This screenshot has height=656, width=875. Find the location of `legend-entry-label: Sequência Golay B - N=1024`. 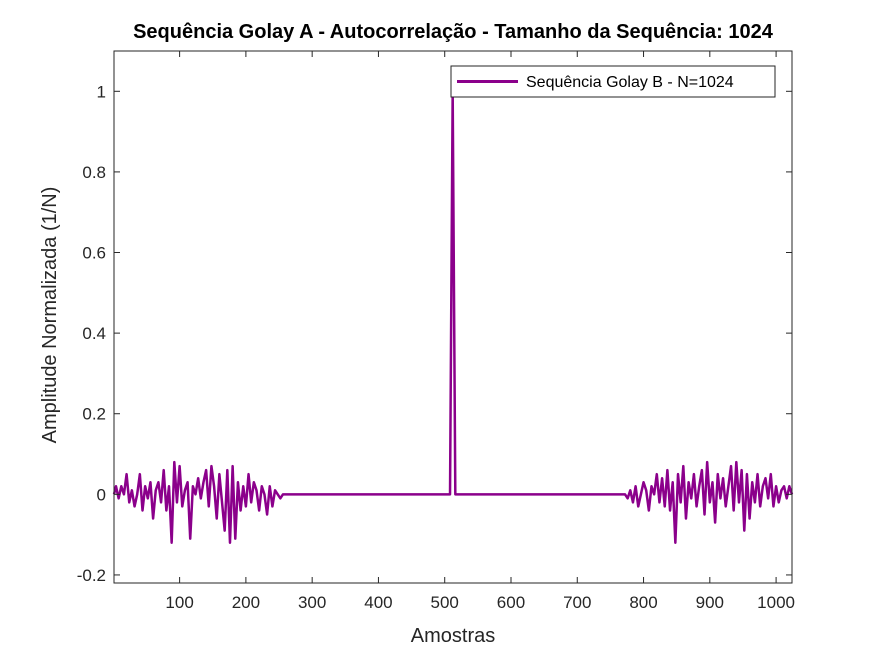

legend-entry-label: Sequência Golay B - N=1024 is located at coordinates (630, 82).